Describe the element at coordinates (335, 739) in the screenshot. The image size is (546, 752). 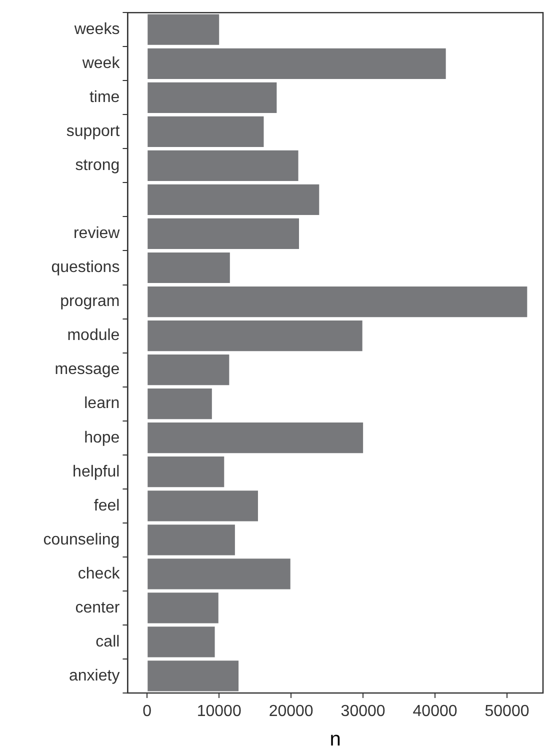
I see `x-axis-title: n` at that location.